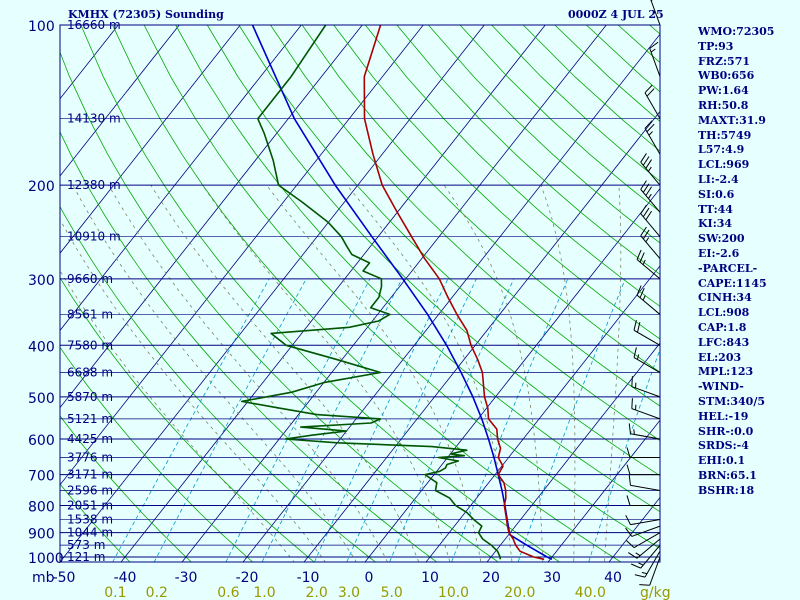 The image size is (800, 600). I want to click on index-item: WB0:656, so click(726, 76).